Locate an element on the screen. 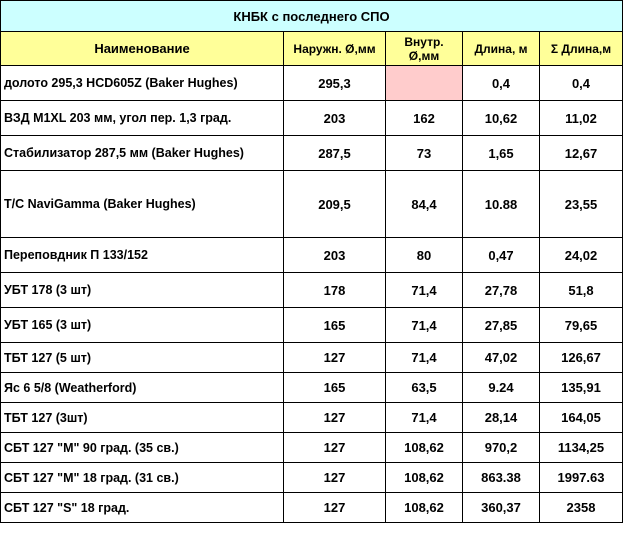 This screenshot has width=624, height=535. header-name: Наименование is located at coordinates (142, 48).